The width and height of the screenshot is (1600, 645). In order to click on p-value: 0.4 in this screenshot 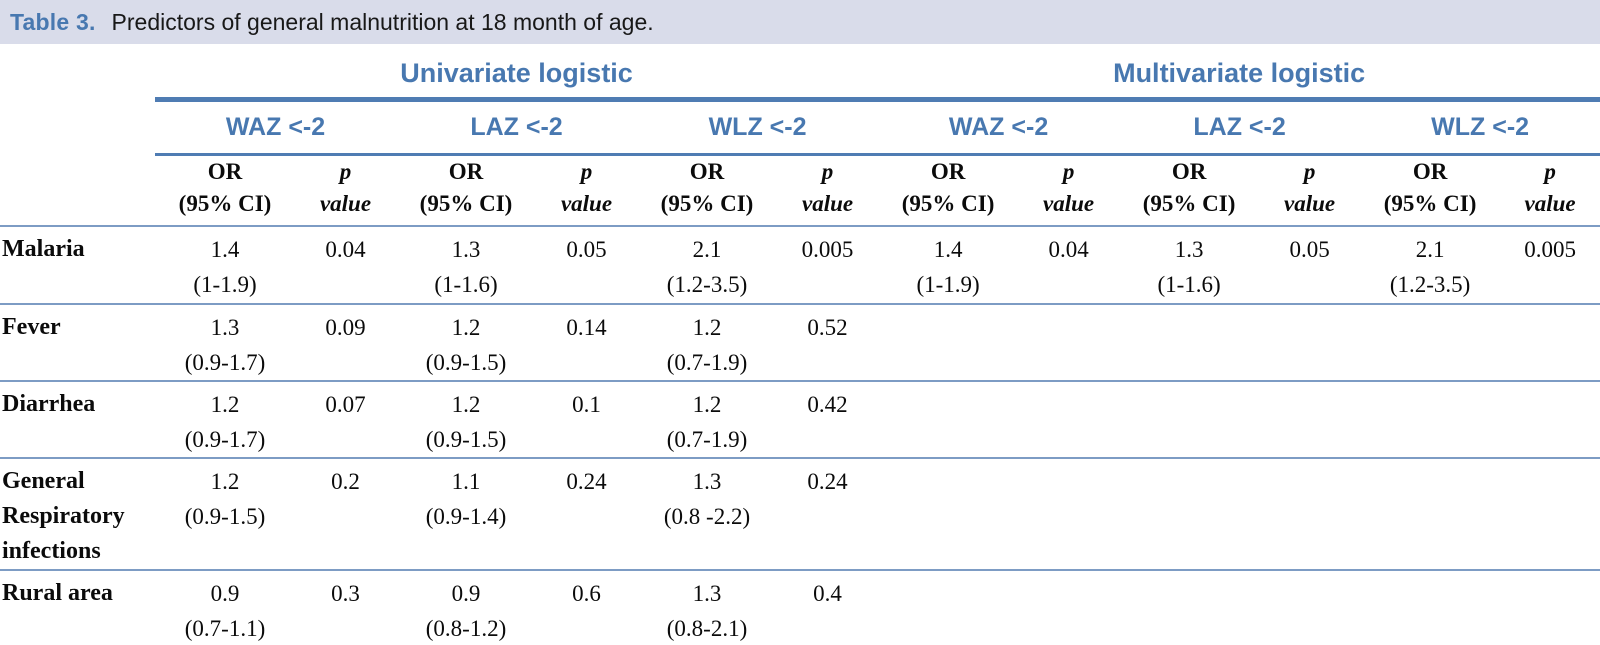, I will do `click(827, 593)`.